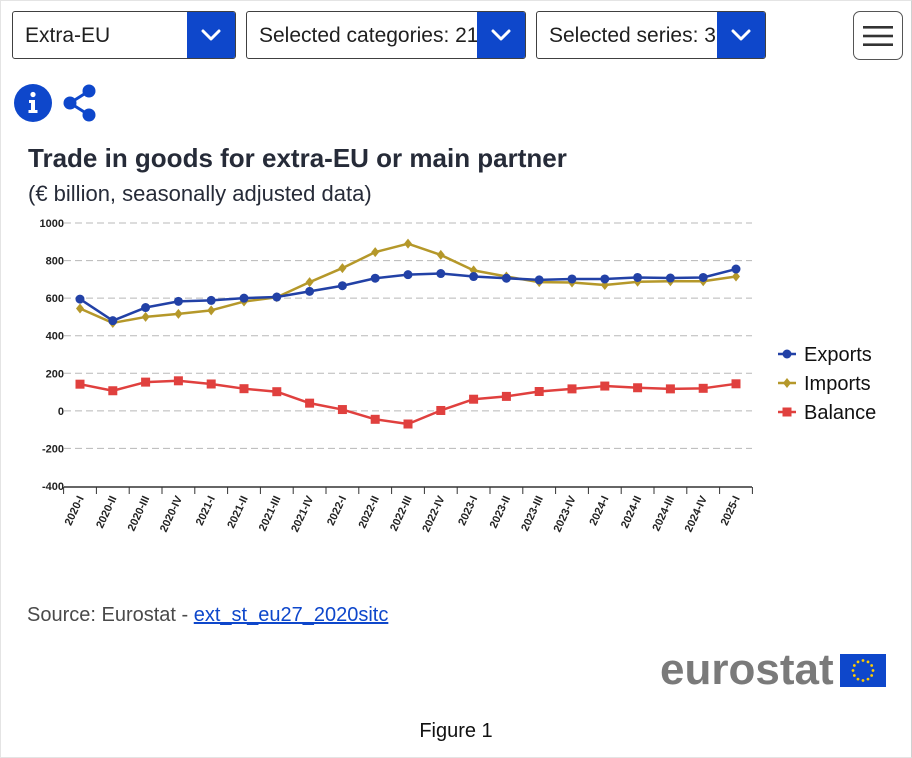  What do you see at coordinates (52, 224) in the screenshot?
I see `y-tick-label: 1000` at bounding box center [52, 224].